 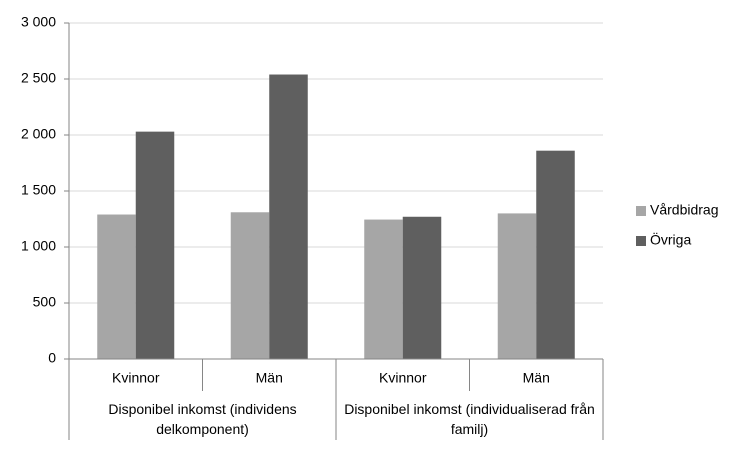 What do you see at coordinates (38, 246) in the screenshot?
I see `y-tick-label: 1 000` at bounding box center [38, 246].